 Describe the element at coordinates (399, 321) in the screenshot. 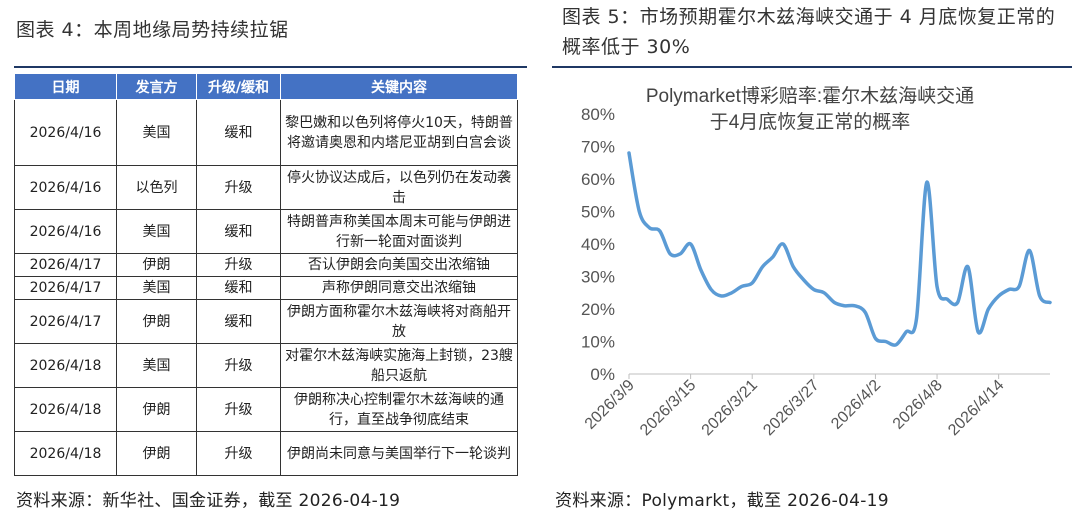

I see `cell-content: 伊朗方面称霍尔木兹海峡将对商船开放` at that location.